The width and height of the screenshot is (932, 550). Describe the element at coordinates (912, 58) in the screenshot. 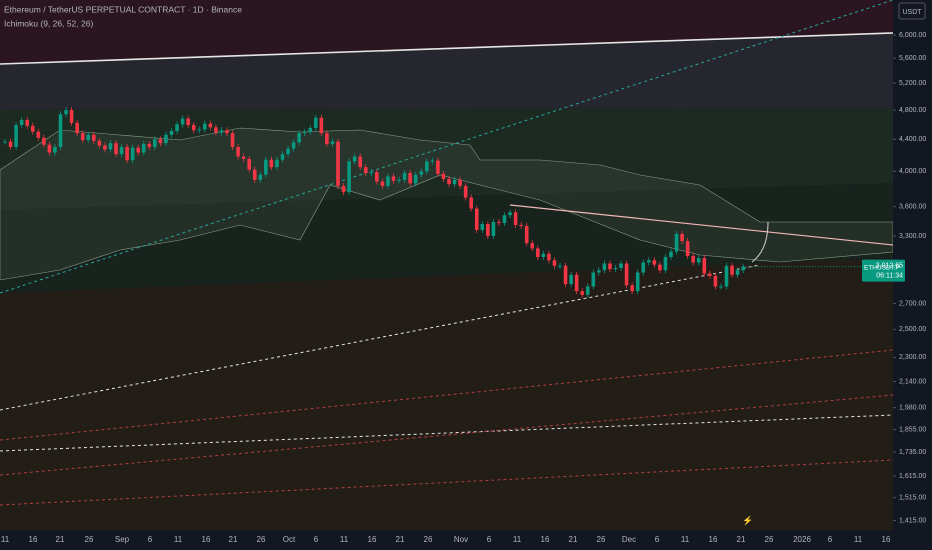

I see `y-tick-label: 5,600.00` at that location.